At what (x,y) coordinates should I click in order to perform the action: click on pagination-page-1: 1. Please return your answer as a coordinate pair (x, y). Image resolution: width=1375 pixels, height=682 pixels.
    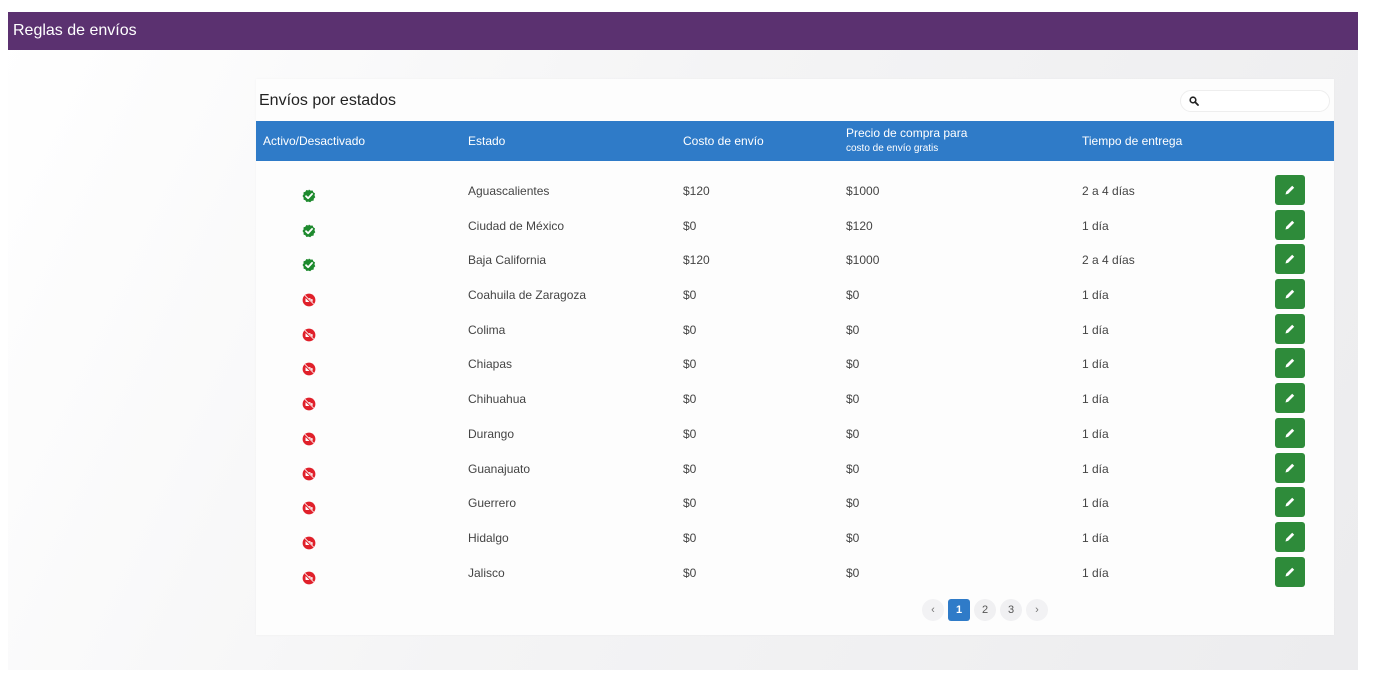
    Looking at the image, I should click on (959, 610).